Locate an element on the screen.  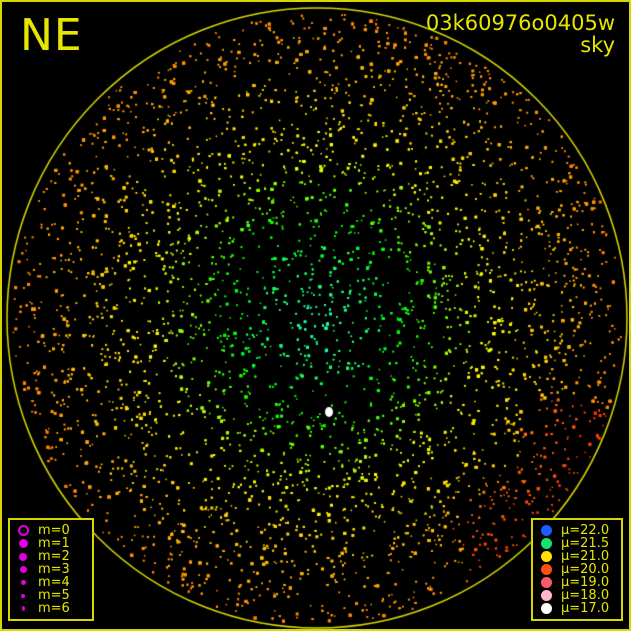
magnitude-label: m=0 is located at coordinates (54, 530).